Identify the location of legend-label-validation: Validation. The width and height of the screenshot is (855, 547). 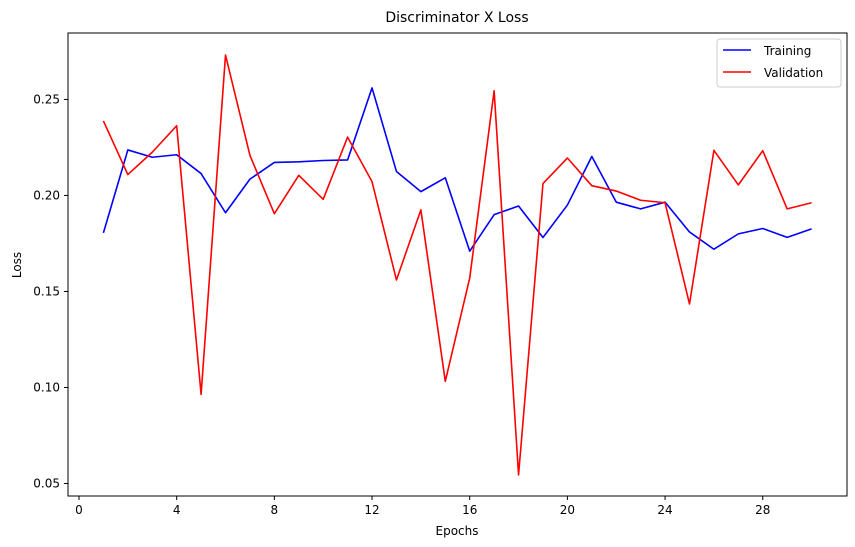
(793, 73).